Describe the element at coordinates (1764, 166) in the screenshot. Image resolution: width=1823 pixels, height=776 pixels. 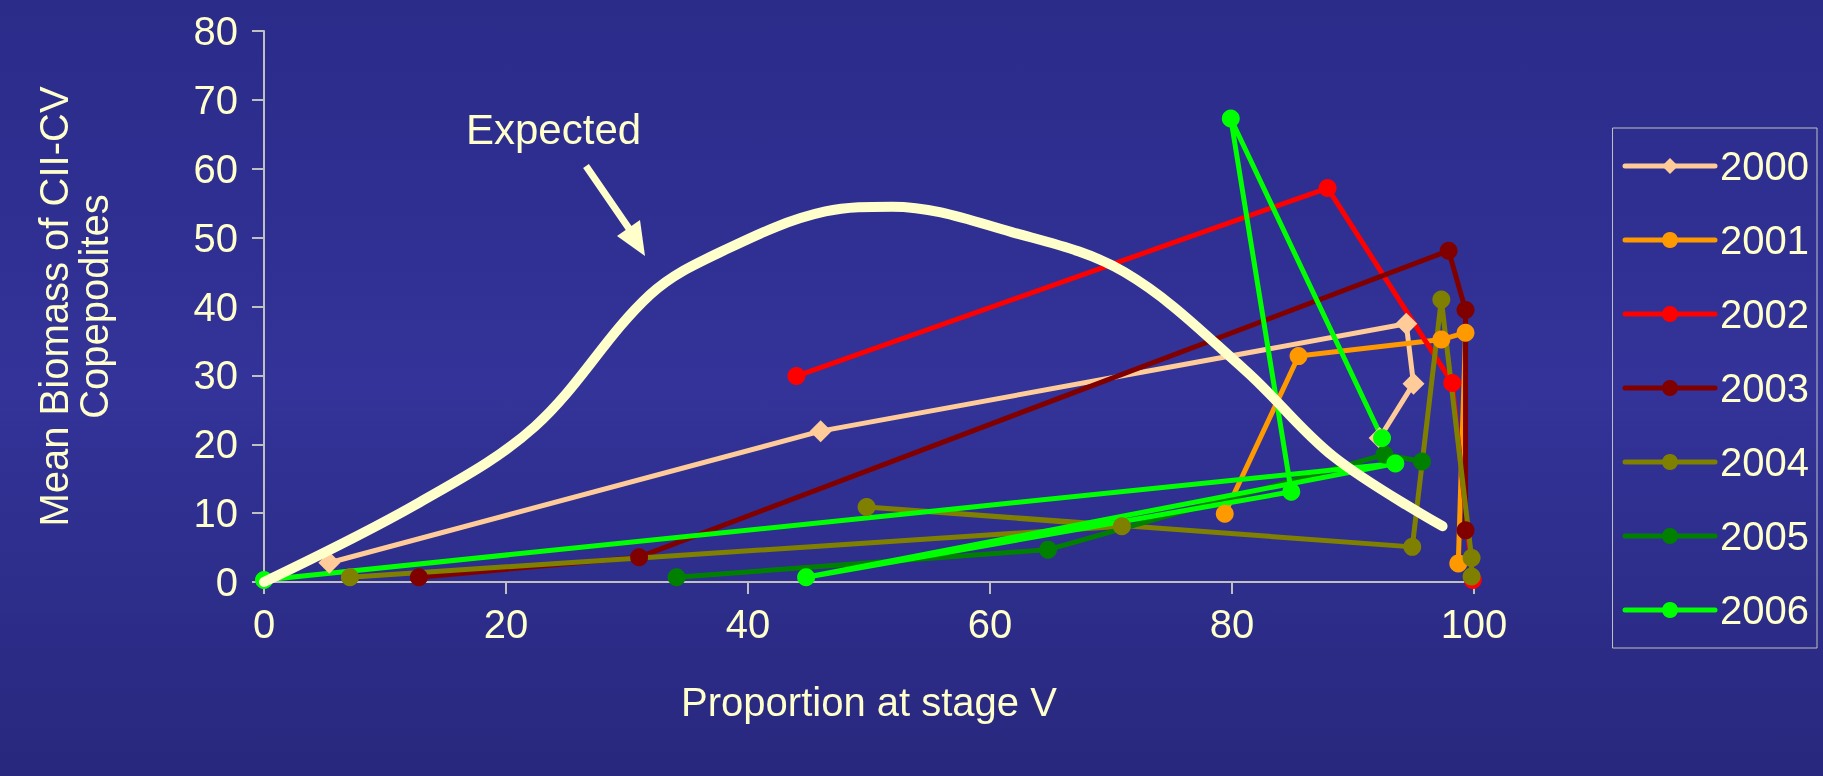
I see `legend-label: 2000` at that location.